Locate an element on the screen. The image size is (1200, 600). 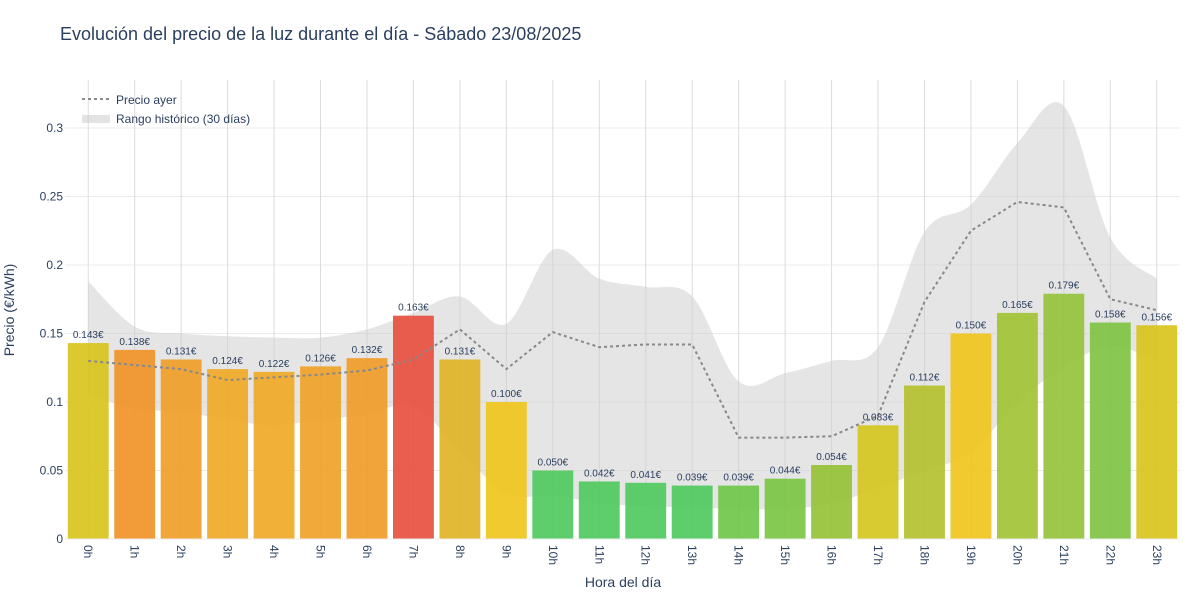
x-tick-label: 17h is located at coordinates (878, 555).